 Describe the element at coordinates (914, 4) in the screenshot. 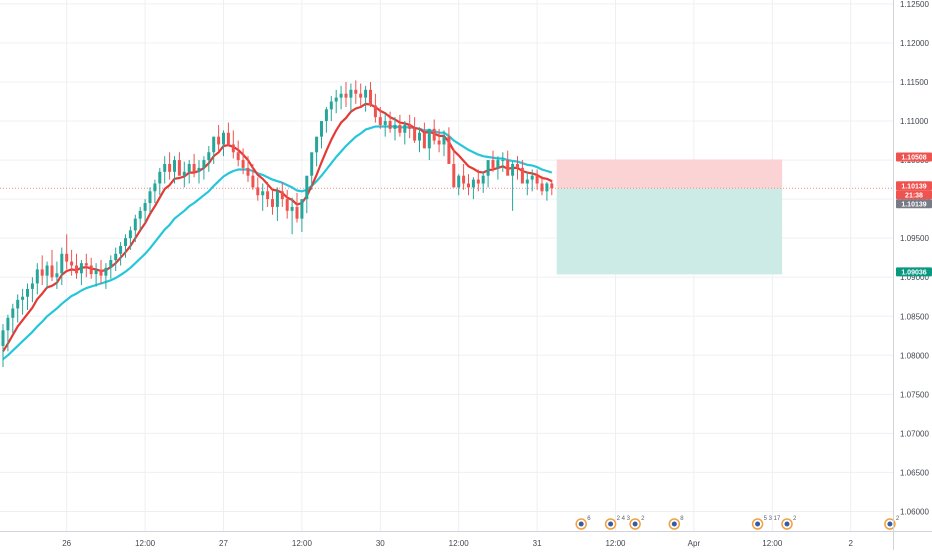

I see `price-tick-label: 1.12500` at that location.